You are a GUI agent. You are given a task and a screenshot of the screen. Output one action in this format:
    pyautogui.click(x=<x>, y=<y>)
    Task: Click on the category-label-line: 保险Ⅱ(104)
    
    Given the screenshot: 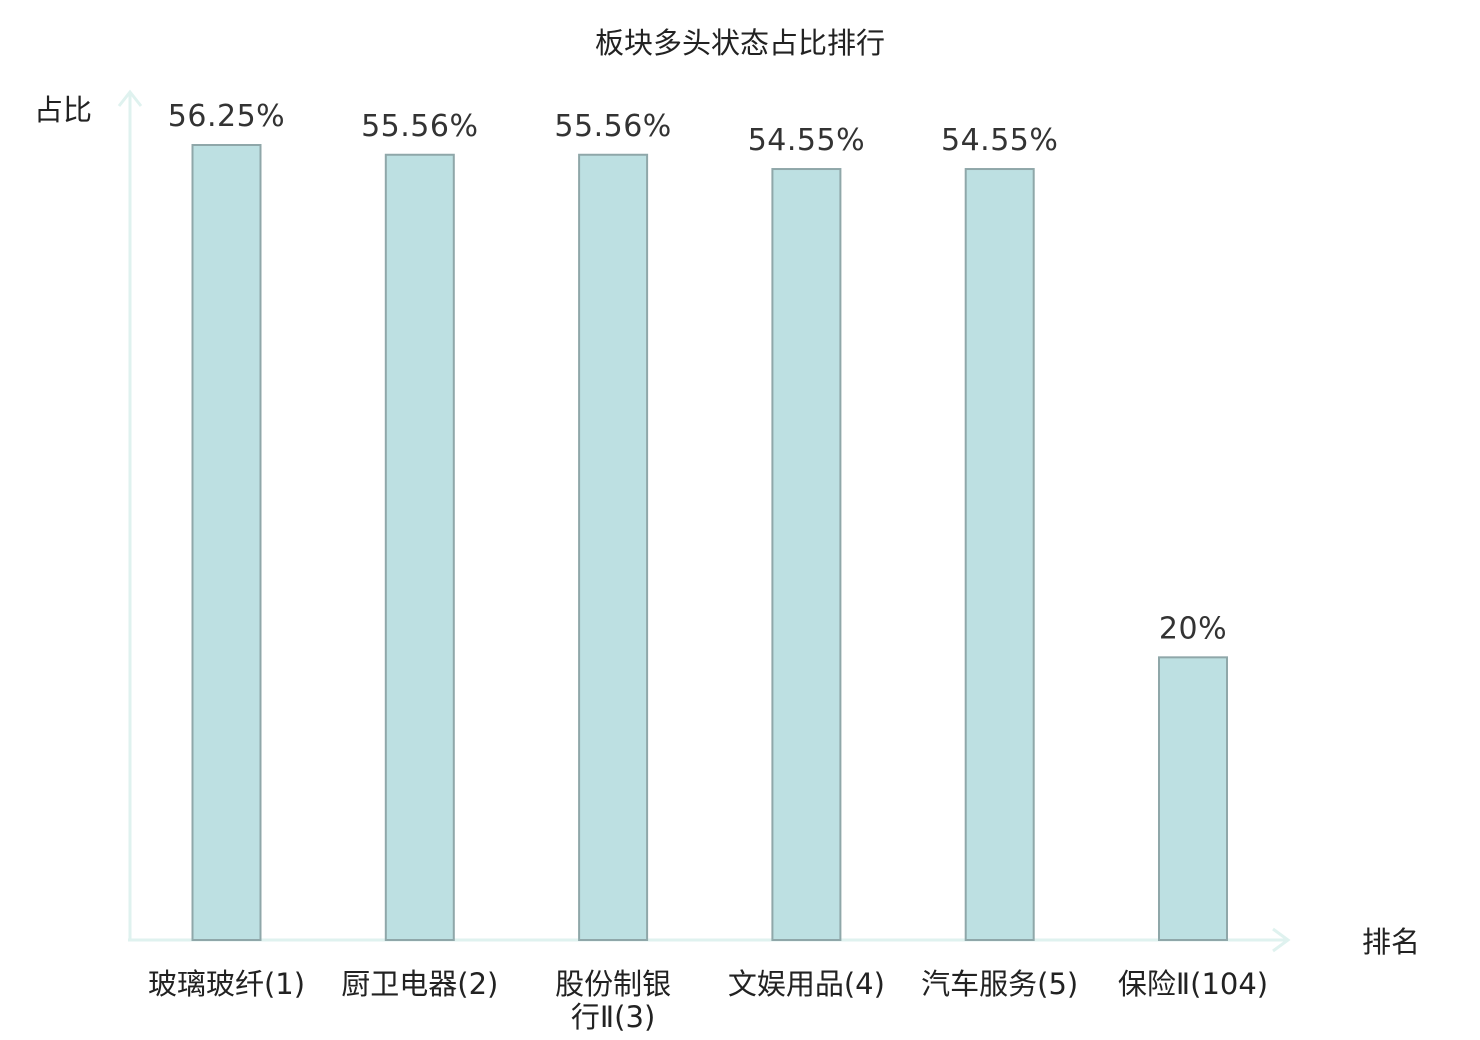 What is the action you would take?
    pyautogui.click(x=1193, y=984)
    